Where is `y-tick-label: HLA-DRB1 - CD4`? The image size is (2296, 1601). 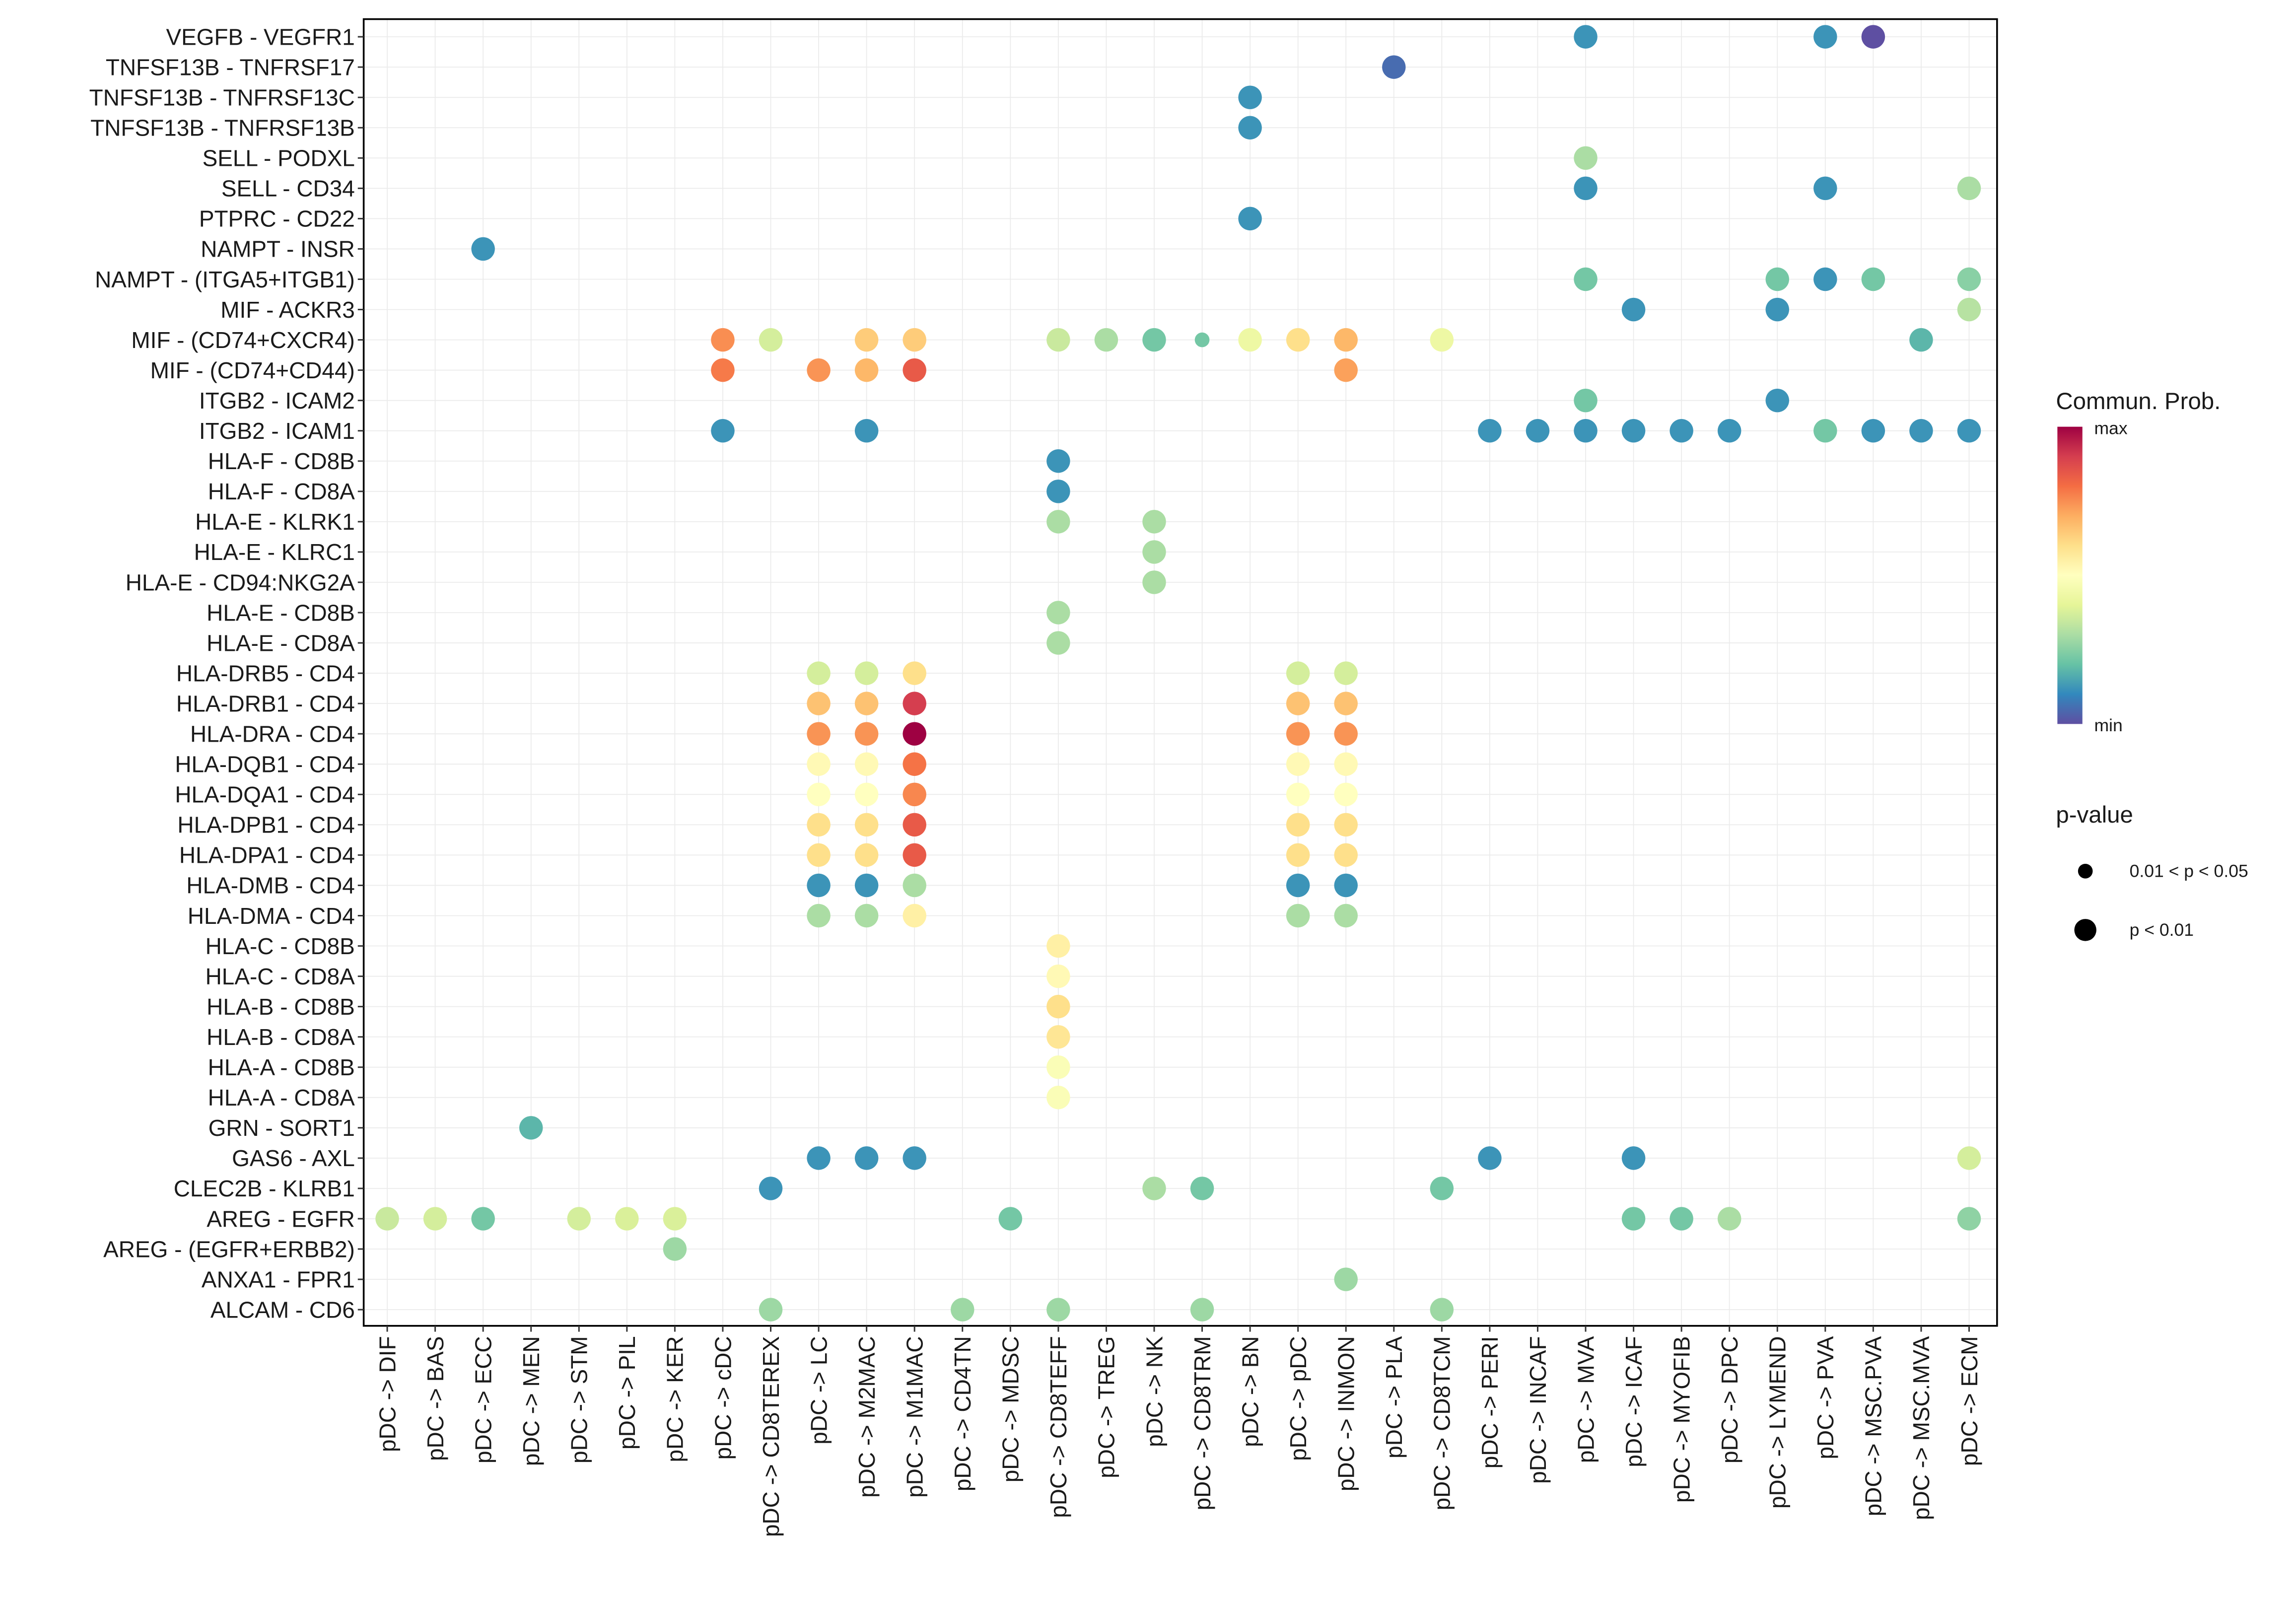
y-tick-label: HLA-DRB1 - CD4 is located at coordinates (265, 703).